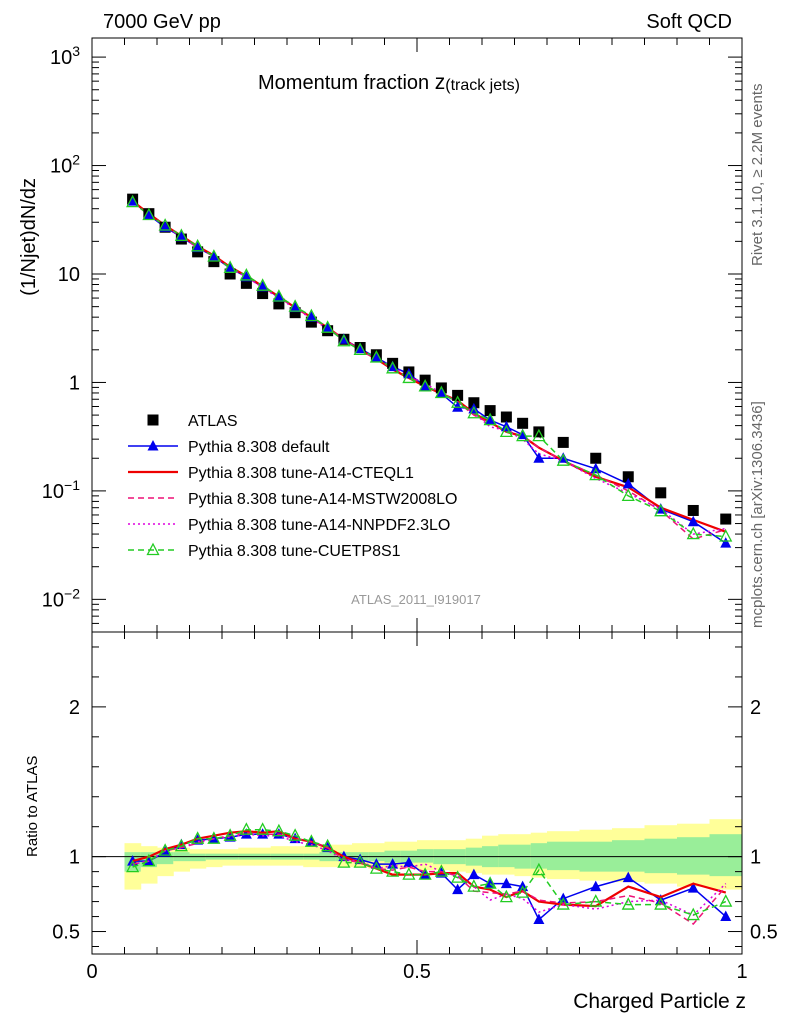 The height and width of the screenshot is (1024, 786). I want to click on ratio-series-layer, so click(429, 873).